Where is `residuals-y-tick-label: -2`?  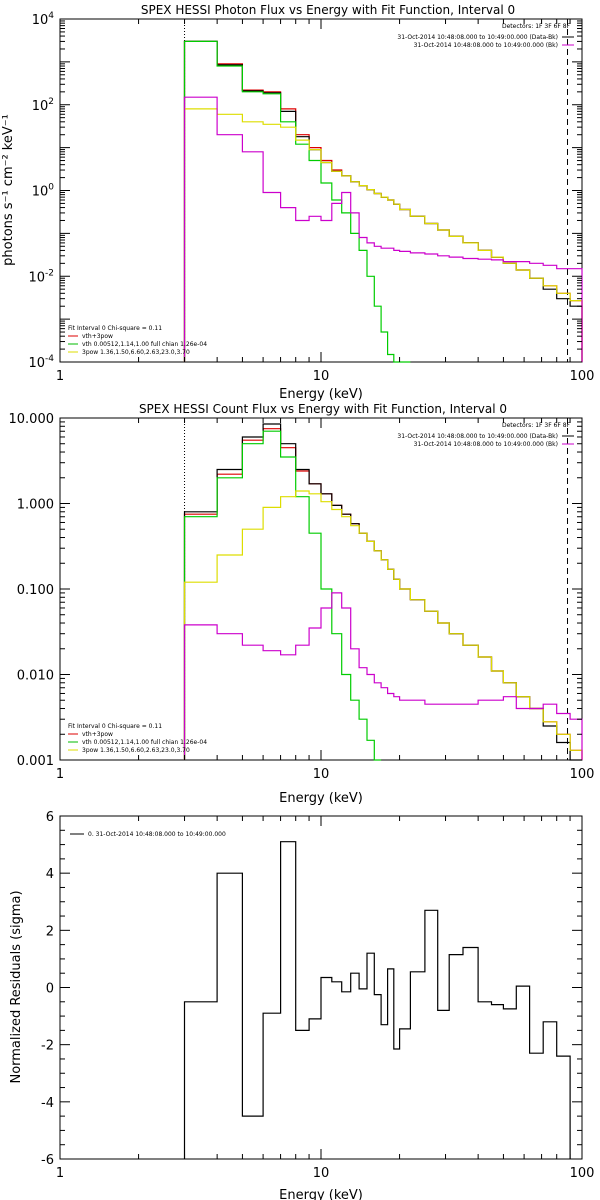 residuals-y-tick-label: -2 is located at coordinates (47, 1046).